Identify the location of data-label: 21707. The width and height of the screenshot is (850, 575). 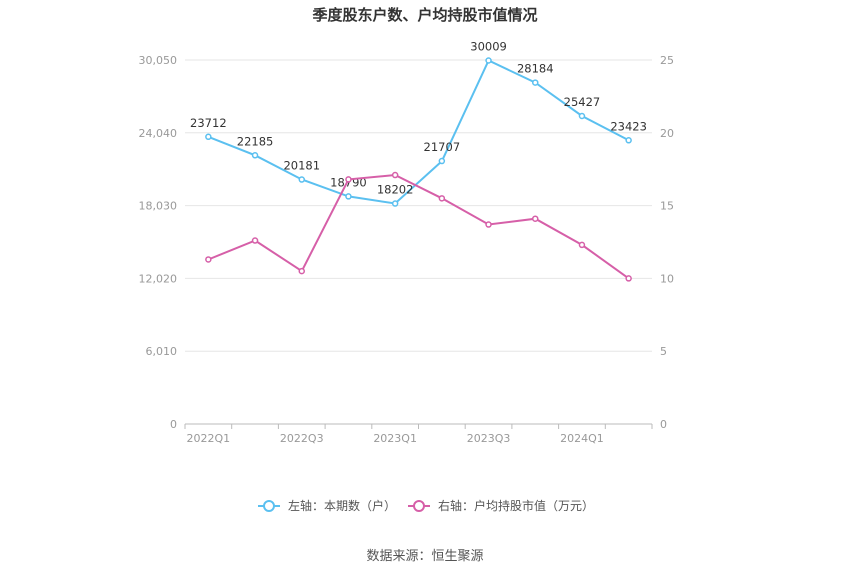
(442, 147).